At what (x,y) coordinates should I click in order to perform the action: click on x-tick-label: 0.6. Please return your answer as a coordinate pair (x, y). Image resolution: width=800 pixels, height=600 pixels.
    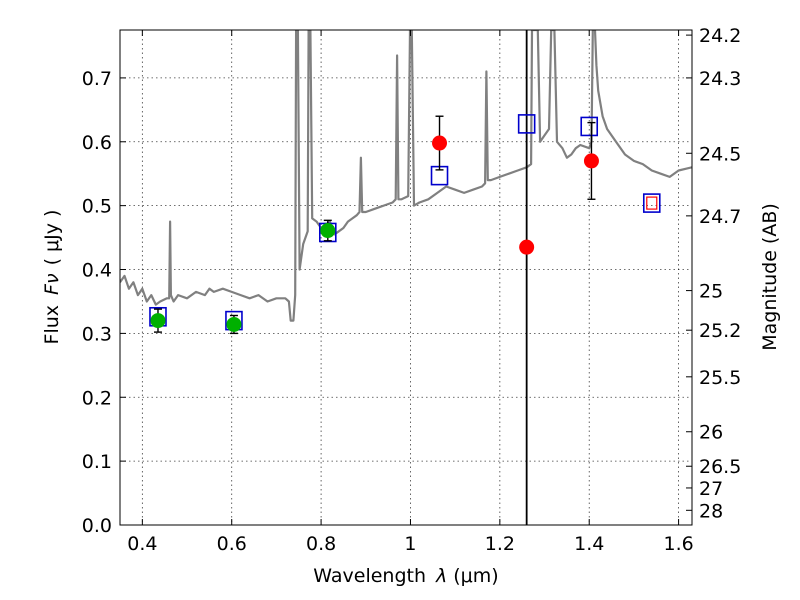
    Looking at the image, I should click on (232, 544).